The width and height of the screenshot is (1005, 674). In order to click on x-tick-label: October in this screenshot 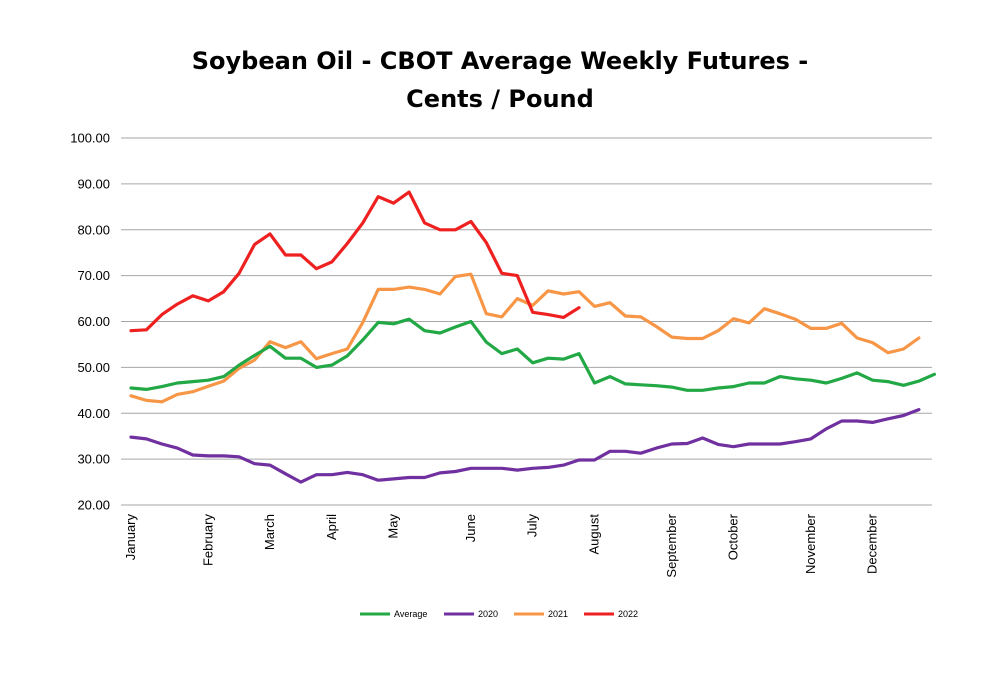, I will do `click(733, 536)`.